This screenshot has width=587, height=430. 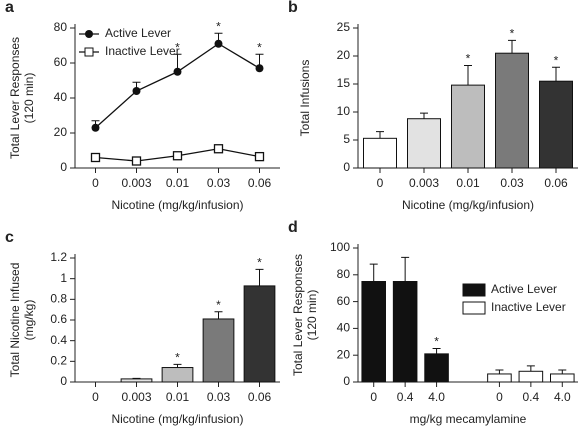 What do you see at coordinates (344, 83) in the screenshot?
I see `y-tick-label: 15` at bounding box center [344, 83].